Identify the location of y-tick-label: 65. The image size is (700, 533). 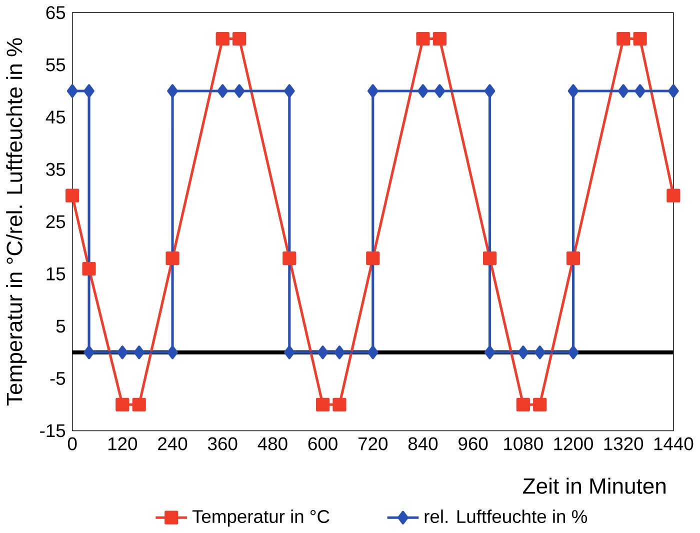
(56, 13).